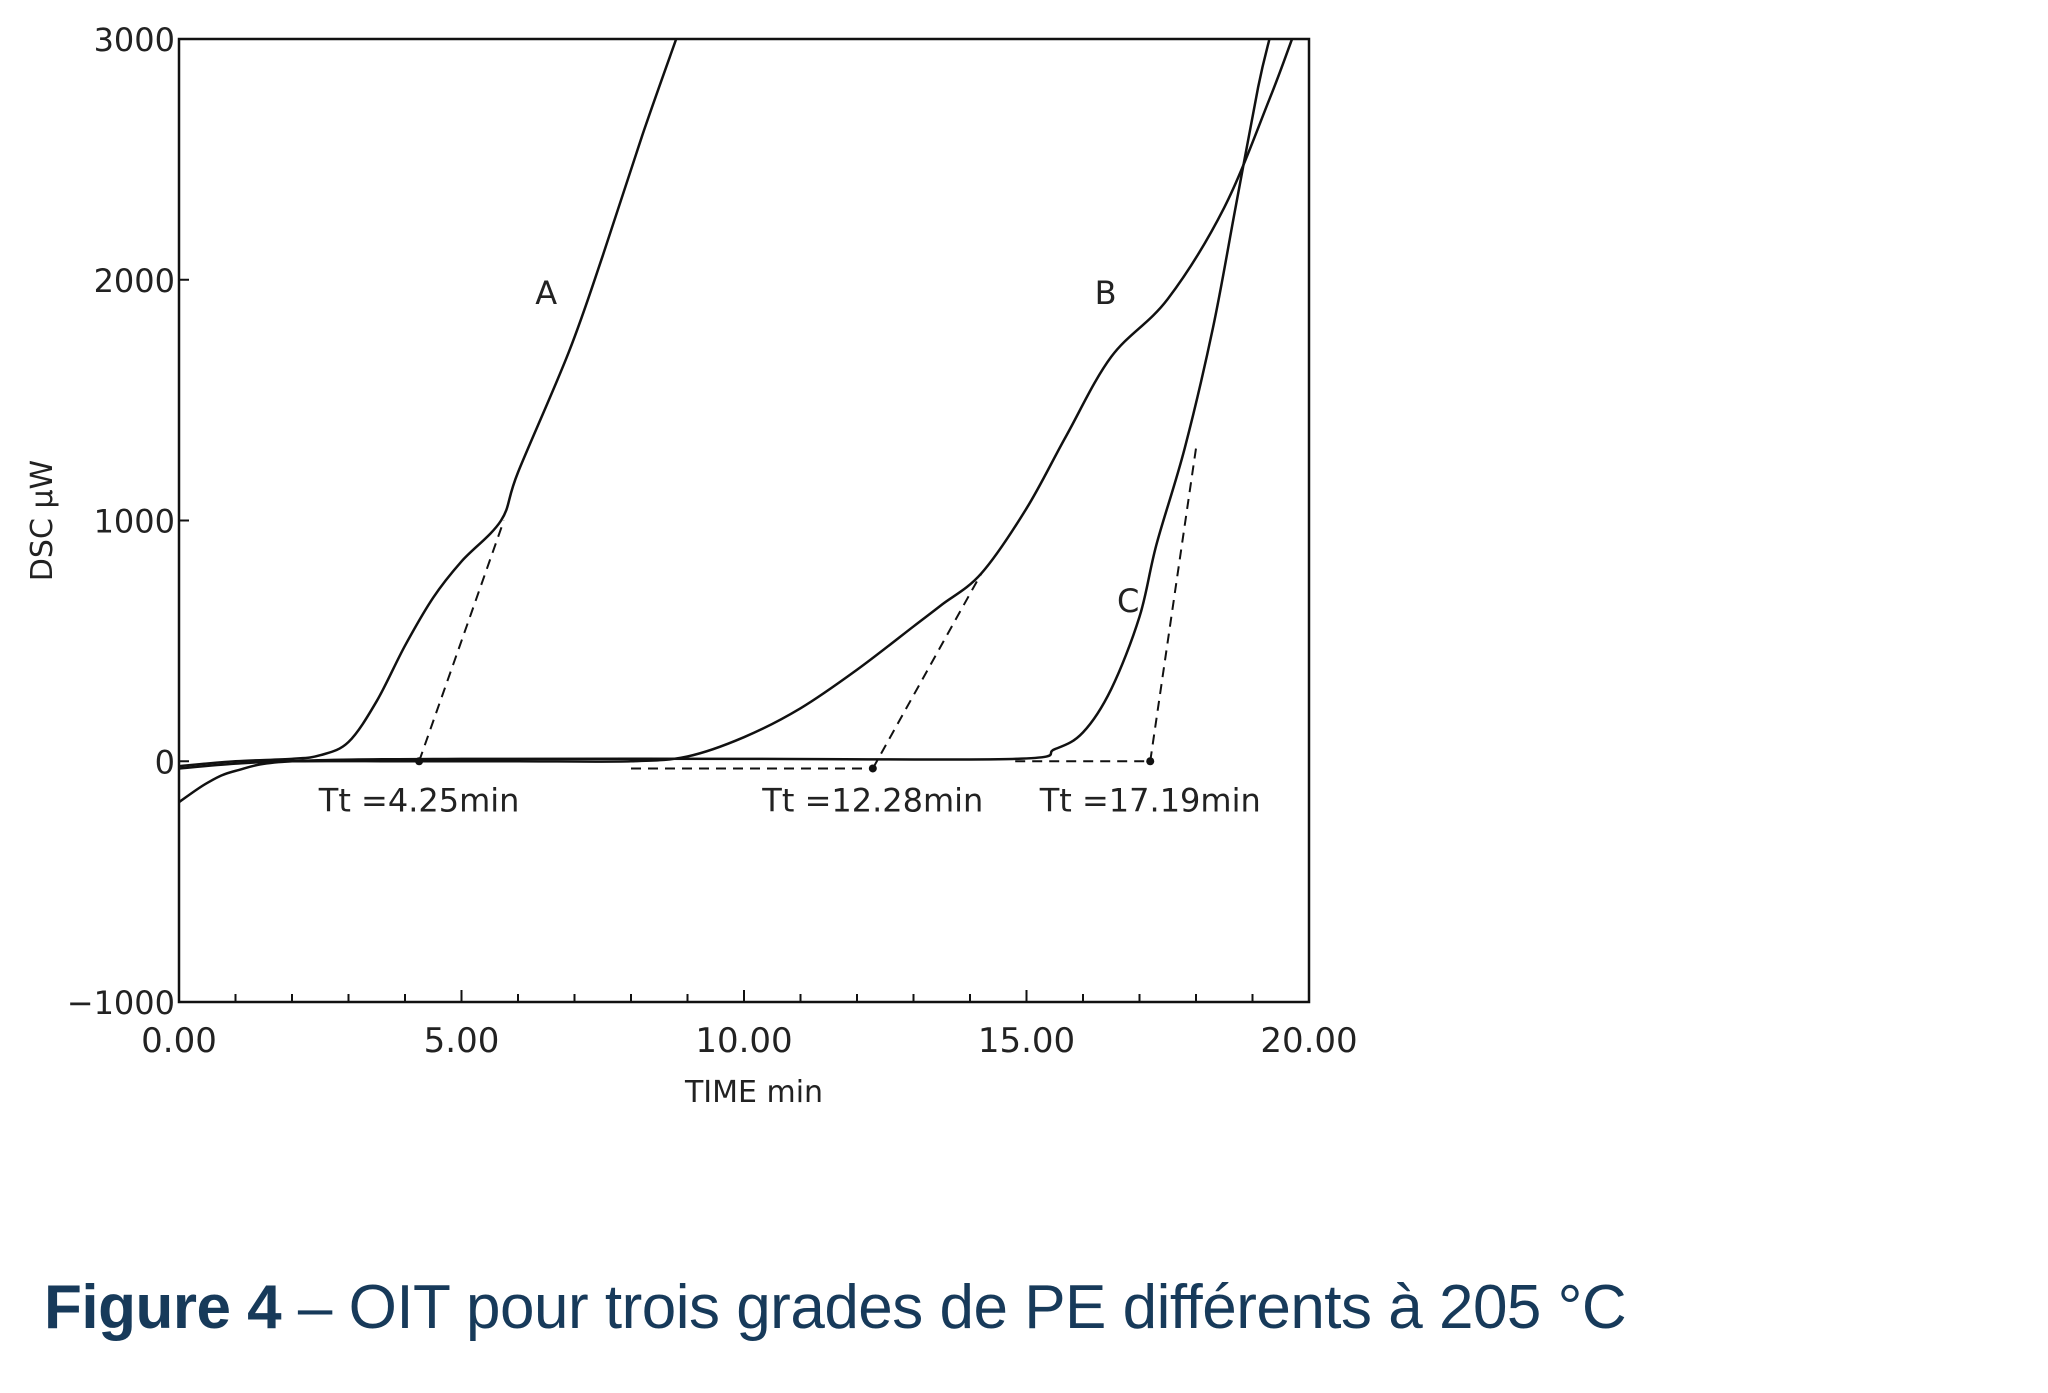  Describe the element at coordinates (1308, 1041) in the screenshot. I see `x-tick-label: 20.00` at that location.